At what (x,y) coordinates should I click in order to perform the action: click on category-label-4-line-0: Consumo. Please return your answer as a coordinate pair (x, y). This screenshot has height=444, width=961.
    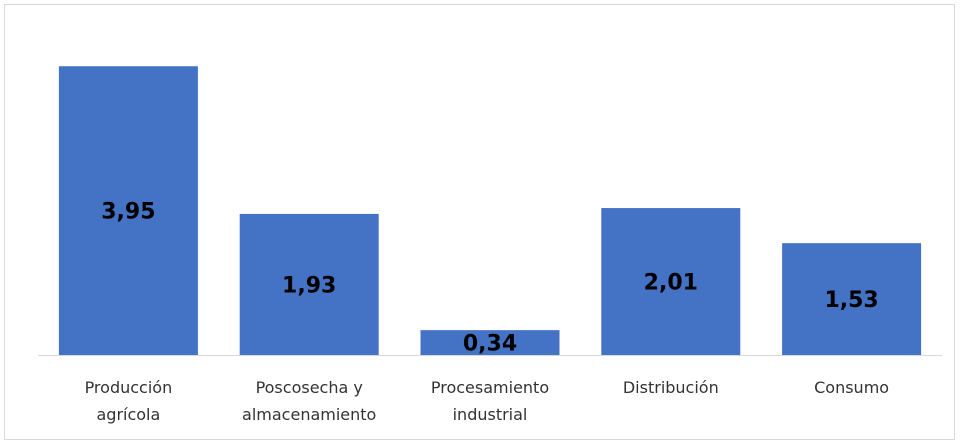
    Looking at the image, I should click on (851, 387).